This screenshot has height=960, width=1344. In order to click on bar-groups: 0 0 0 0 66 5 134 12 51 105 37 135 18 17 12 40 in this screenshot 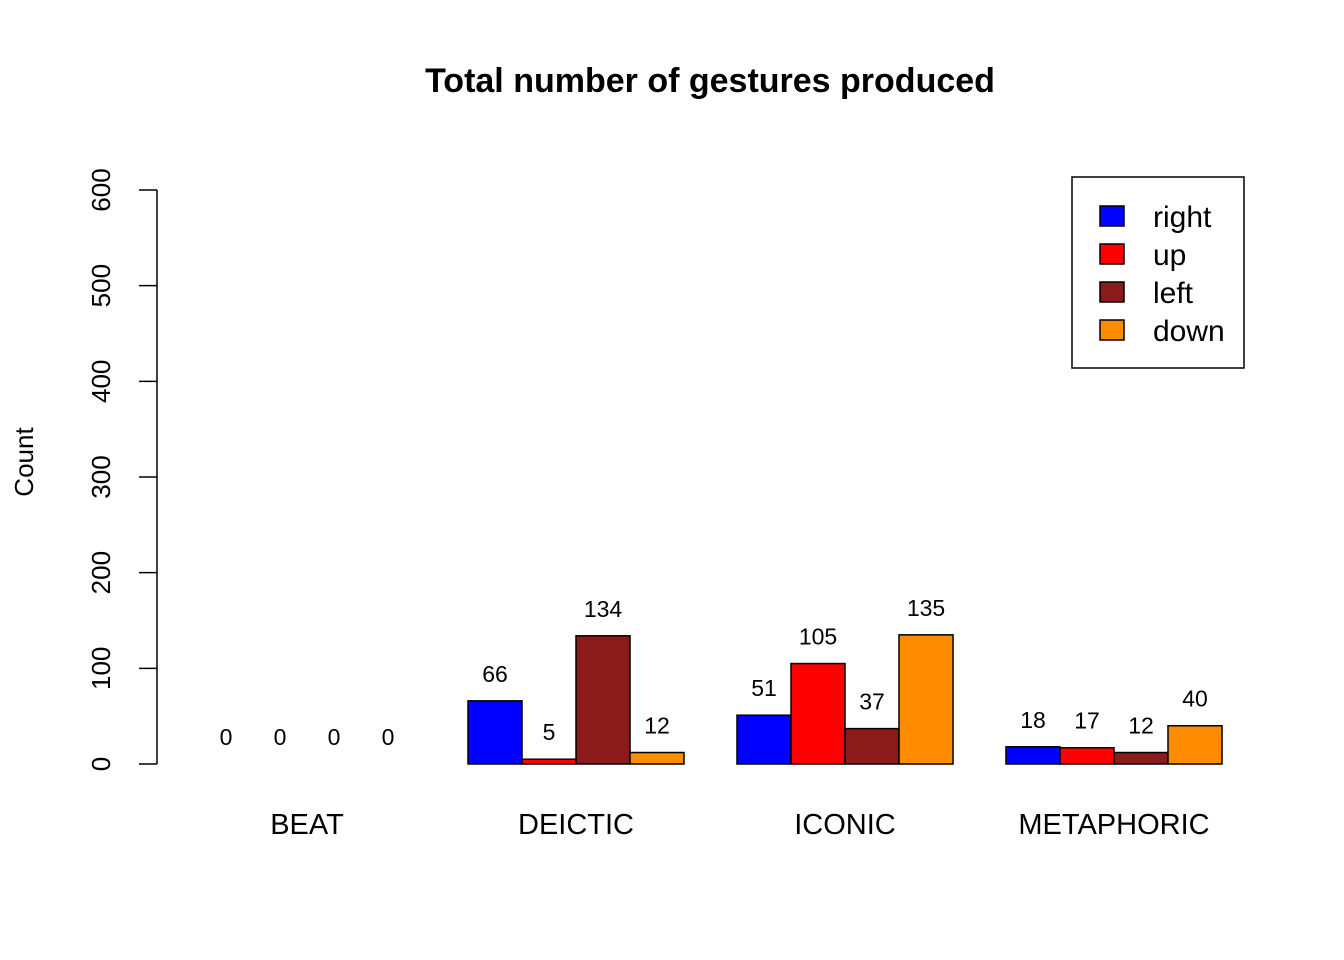, I will do `click(721, 680)`.